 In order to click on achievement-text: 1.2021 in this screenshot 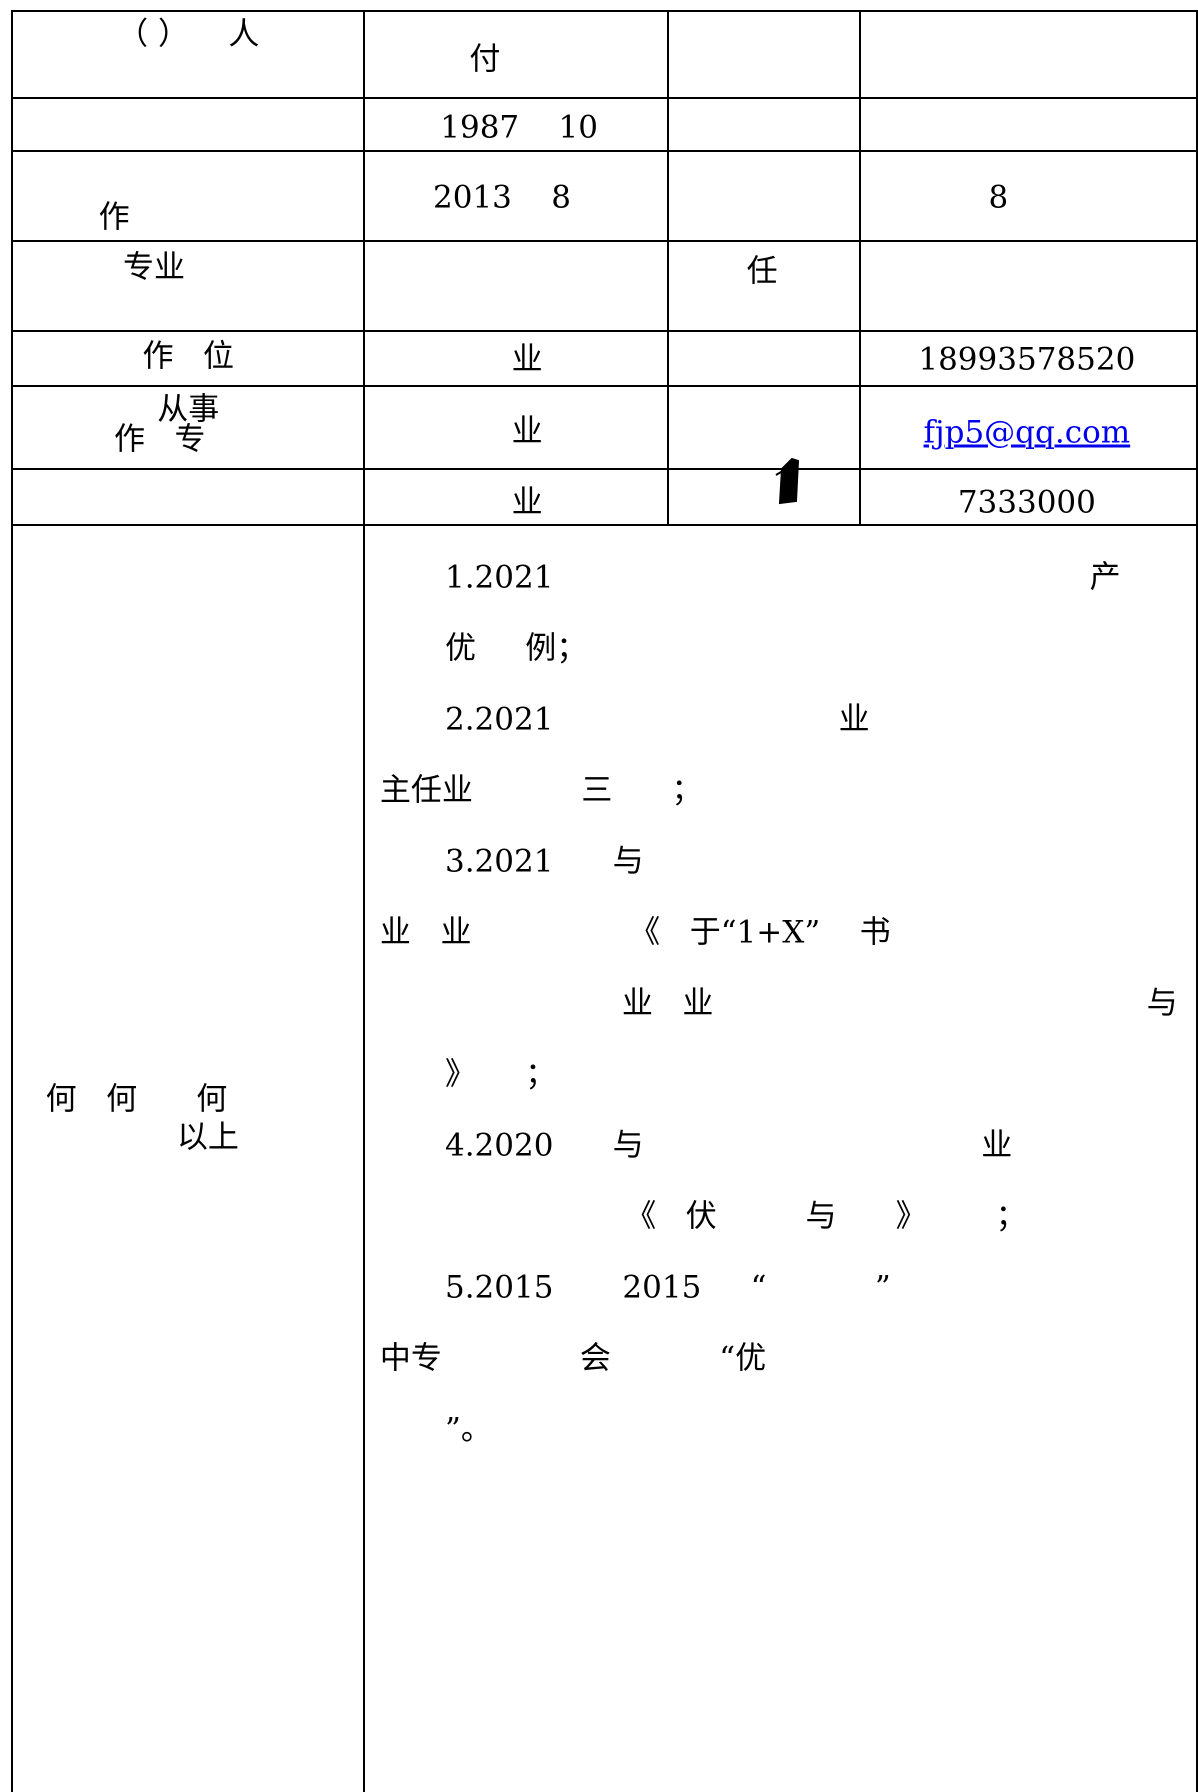, I will do `click(499, 577)`.